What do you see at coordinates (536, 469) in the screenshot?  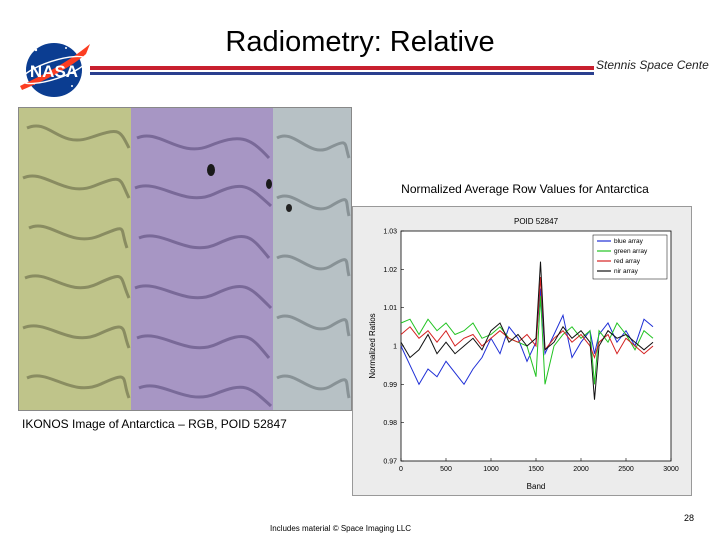 I see `x-tick-label: 1500` at bounding box center [536, 469].